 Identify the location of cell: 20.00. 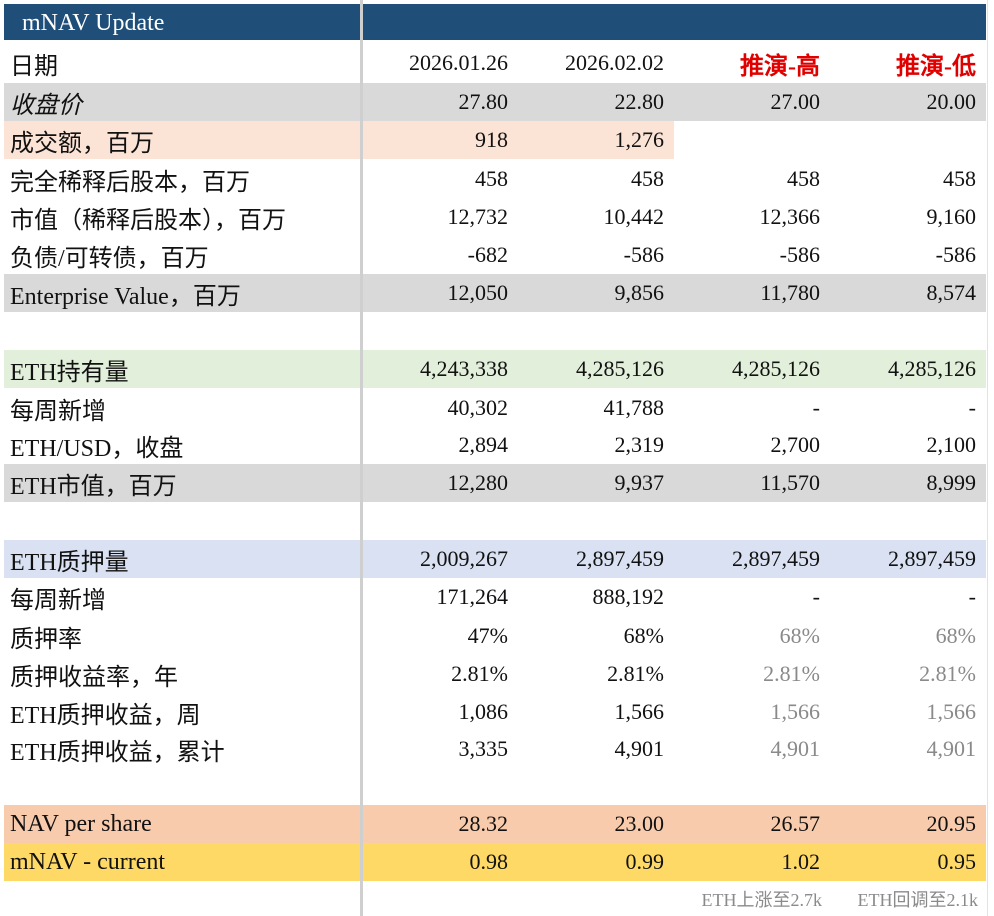
(951, 101).